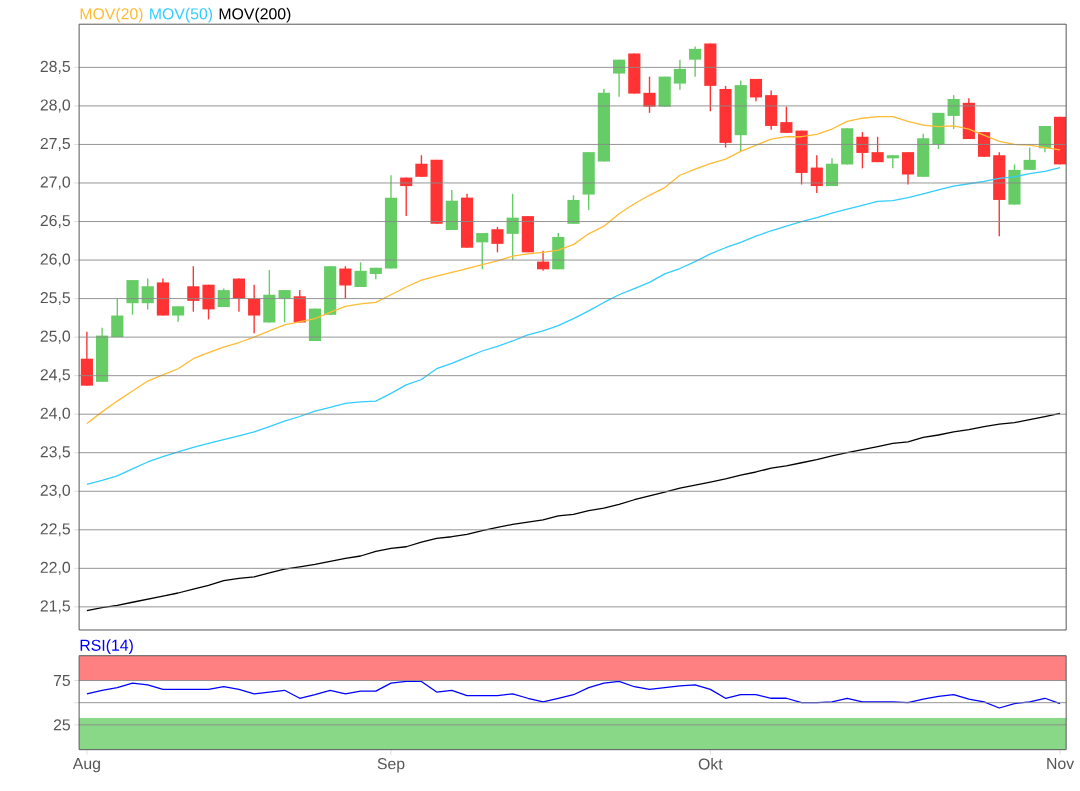 This screenshot has height=791, width=1080. Describe the element at coordinates (55, 260) in the screenshot. I see `y-tick-label: 26,0` at that location.